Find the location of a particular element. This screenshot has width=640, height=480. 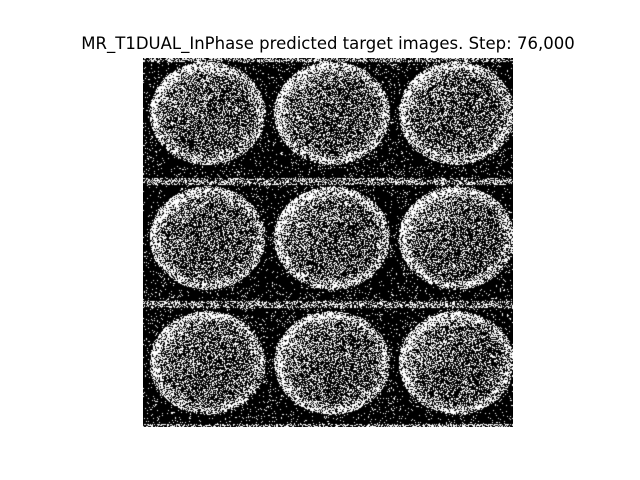

tile-r2-c1 is located at coordinates (204, 242).